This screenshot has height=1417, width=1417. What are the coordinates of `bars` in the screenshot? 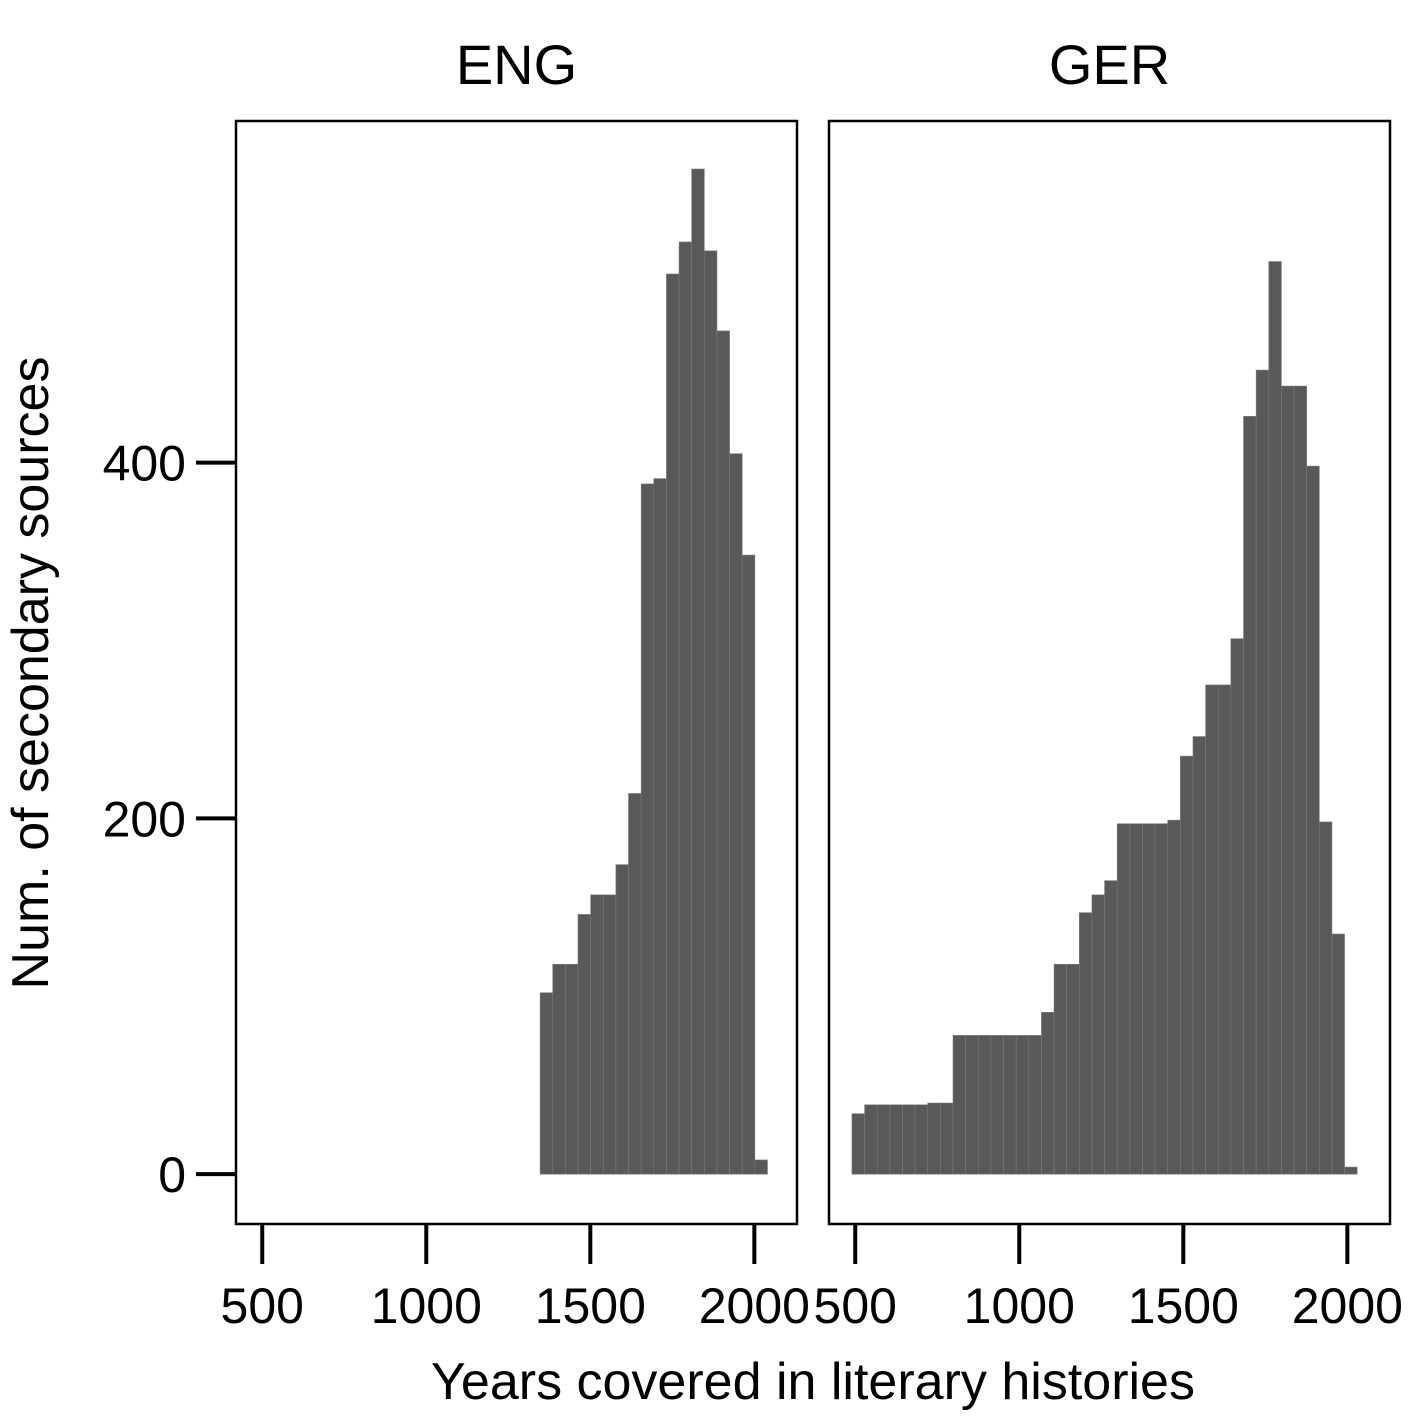 It's located at (653, 671).